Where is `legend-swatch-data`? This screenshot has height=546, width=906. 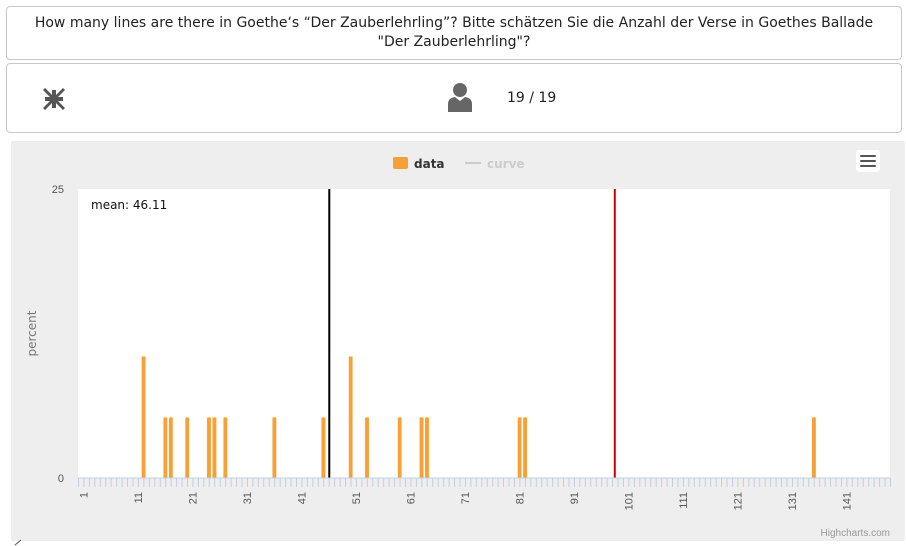
legend-swatch-data is located at coordinates (400, 163).